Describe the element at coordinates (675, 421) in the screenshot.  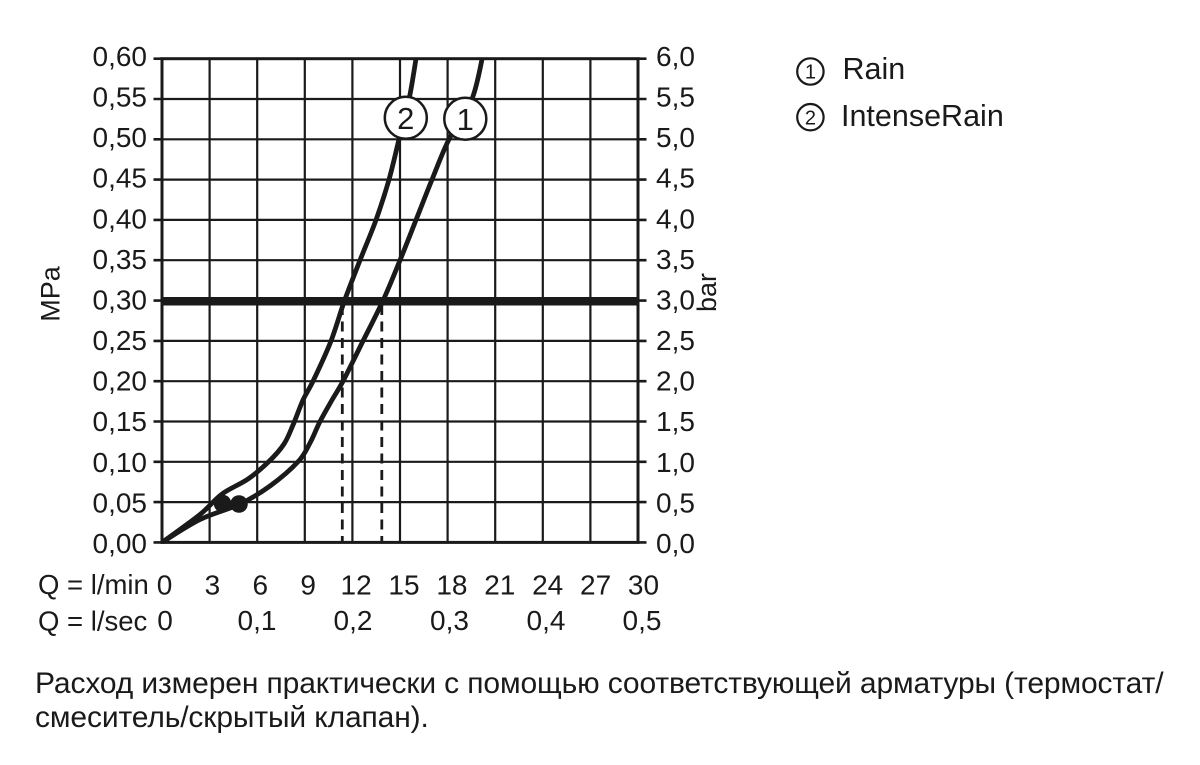
I see `svg-text: 1,5` at that location.